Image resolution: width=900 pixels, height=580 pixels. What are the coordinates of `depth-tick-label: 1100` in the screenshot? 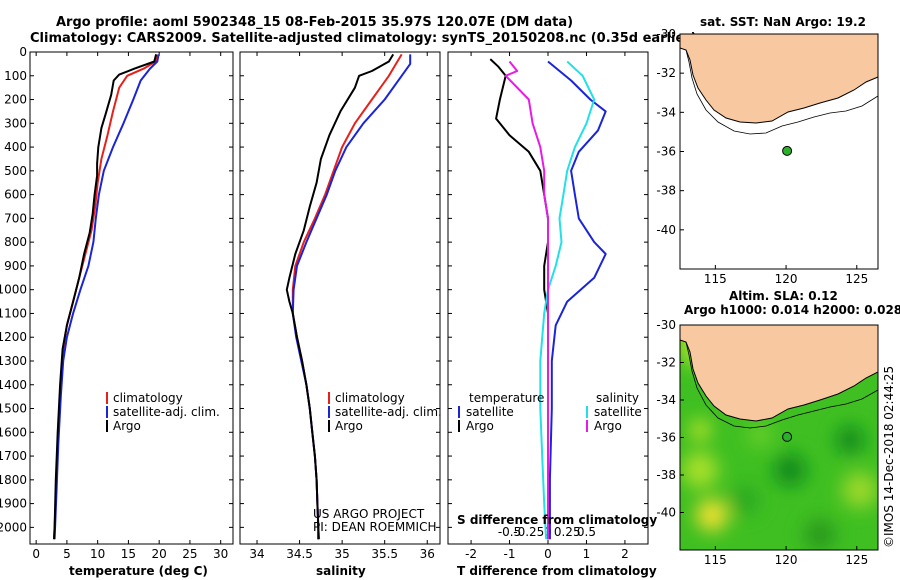 It's located at (13, 313).